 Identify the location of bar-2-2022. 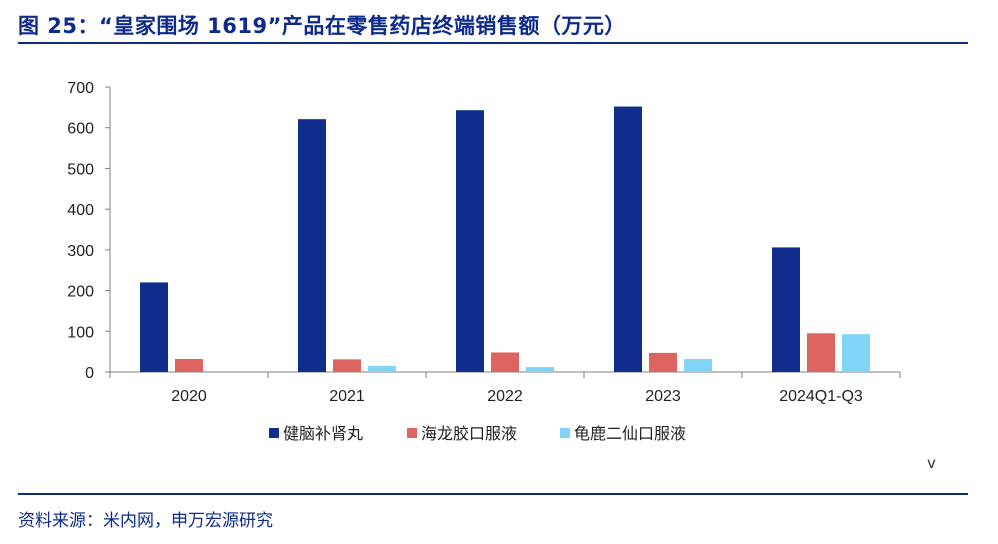
(505, 362).